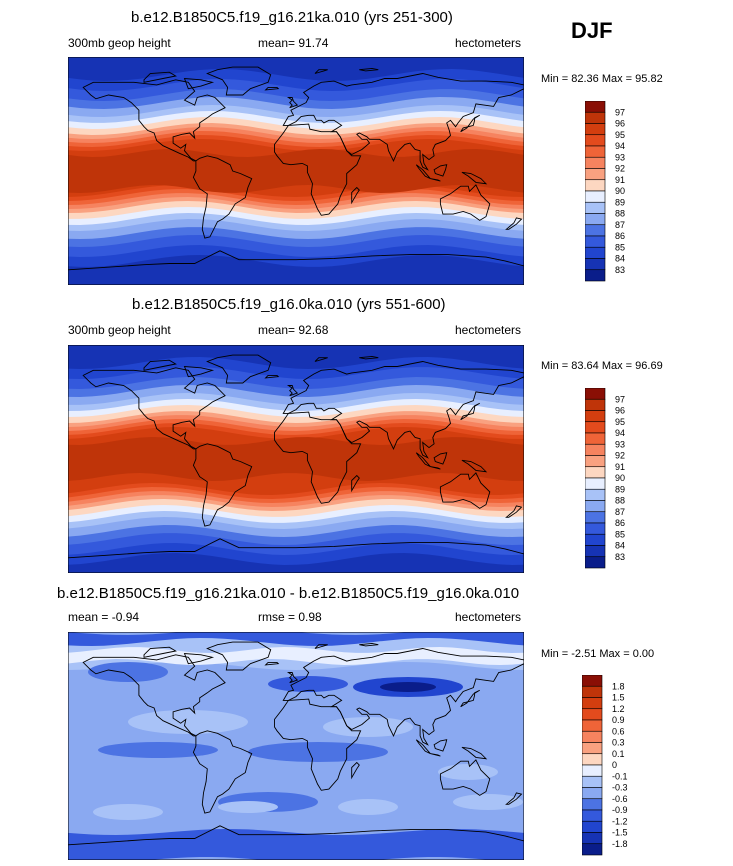 The height and width of the screenshot is (866, 733). What do you see at coordinates (592, 30) in the screenshot?
I see `season-label: DJF` at bounding box center [592, 30].